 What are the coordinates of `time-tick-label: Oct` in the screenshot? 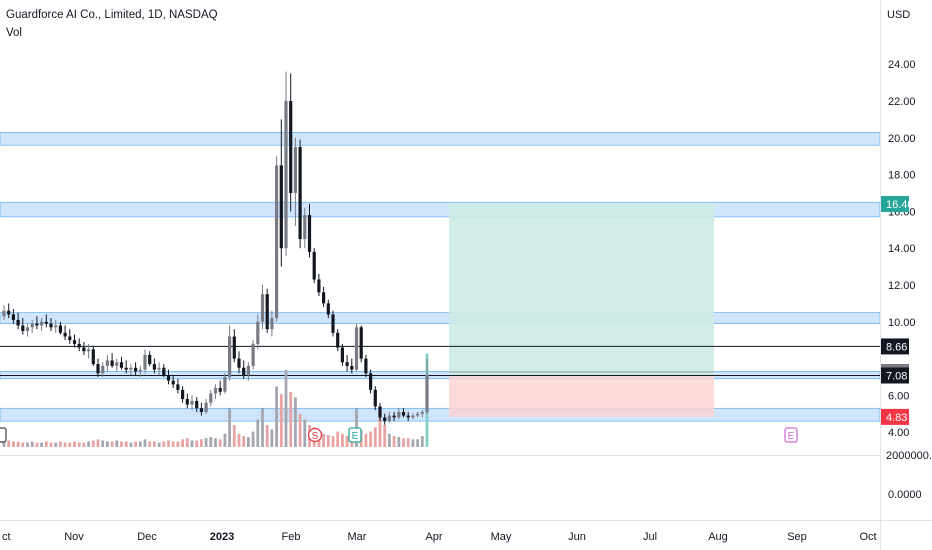 It's located at (867, 537).